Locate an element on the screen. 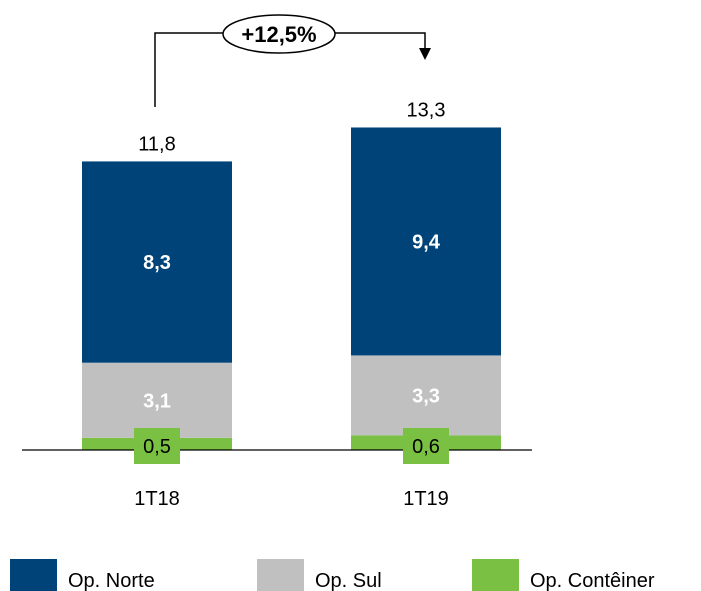  legend-label: Op. Sul is located at coordinates (348, 580).